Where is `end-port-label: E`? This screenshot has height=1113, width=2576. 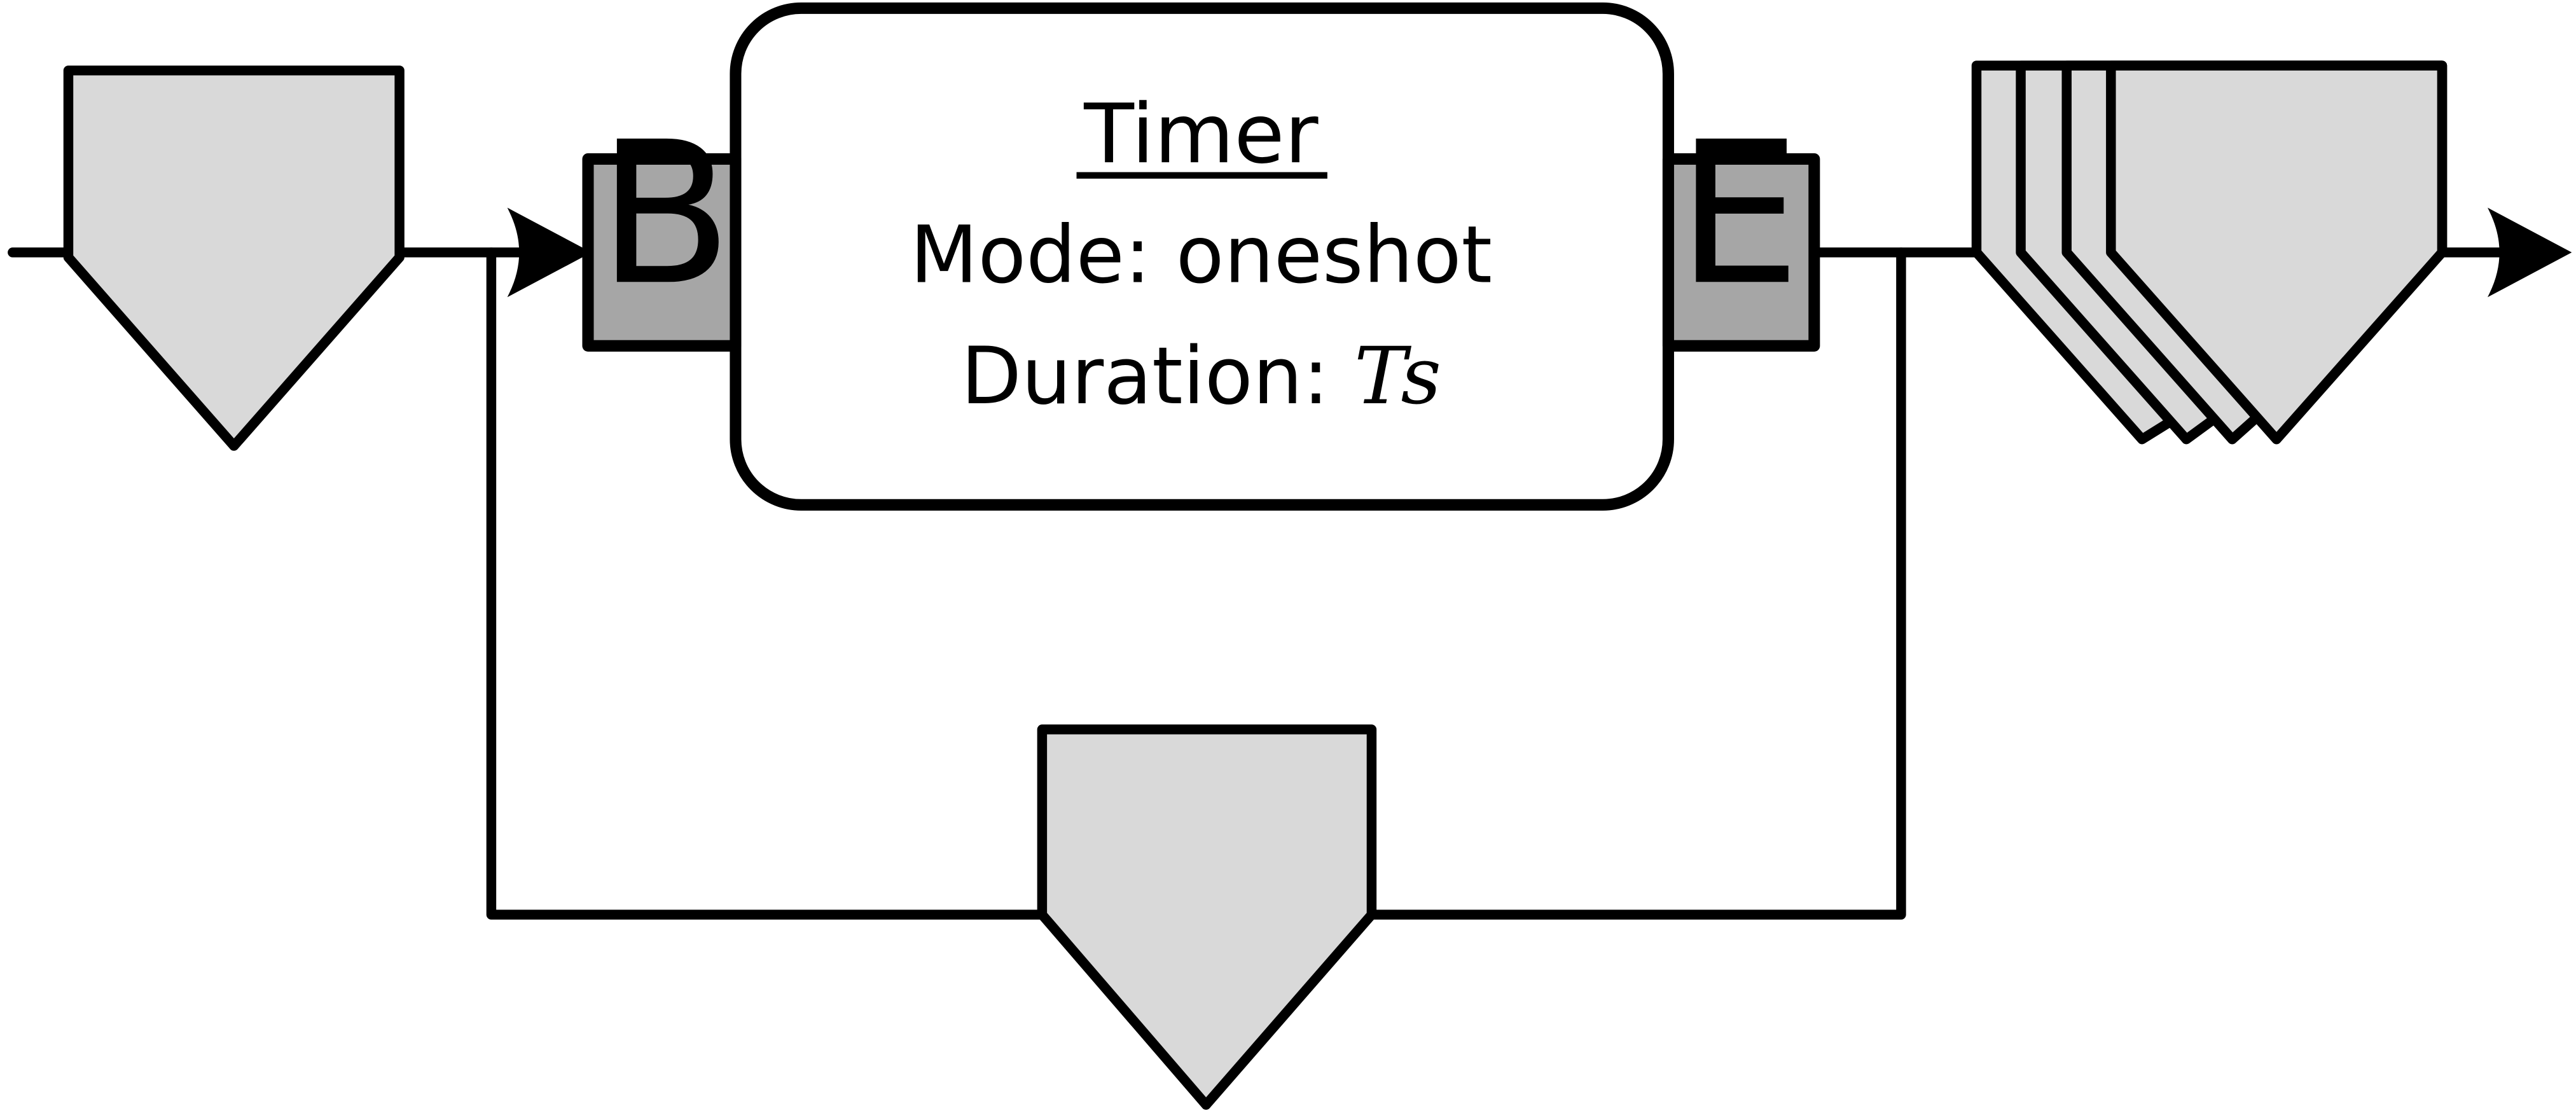
end-port-label: E is located at coordinates (1739, 214).